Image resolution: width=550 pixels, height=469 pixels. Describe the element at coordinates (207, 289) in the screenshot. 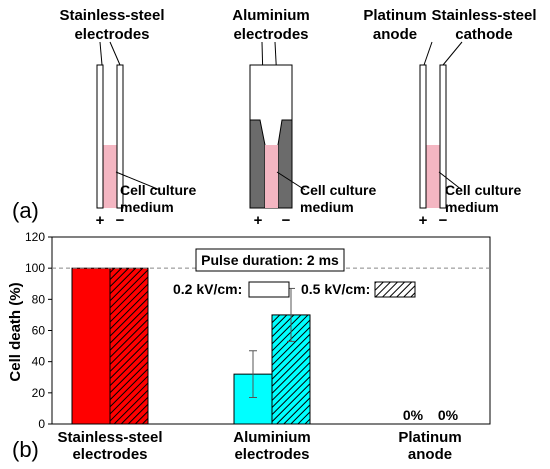

I see `legend-label-0: 0.2 kV/cm:` at that location.